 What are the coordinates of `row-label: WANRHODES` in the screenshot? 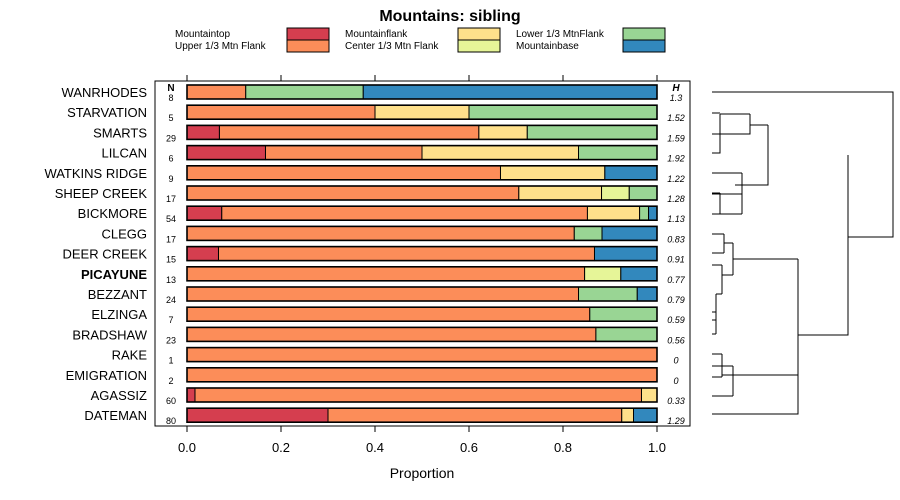 It's located at (105, 92).